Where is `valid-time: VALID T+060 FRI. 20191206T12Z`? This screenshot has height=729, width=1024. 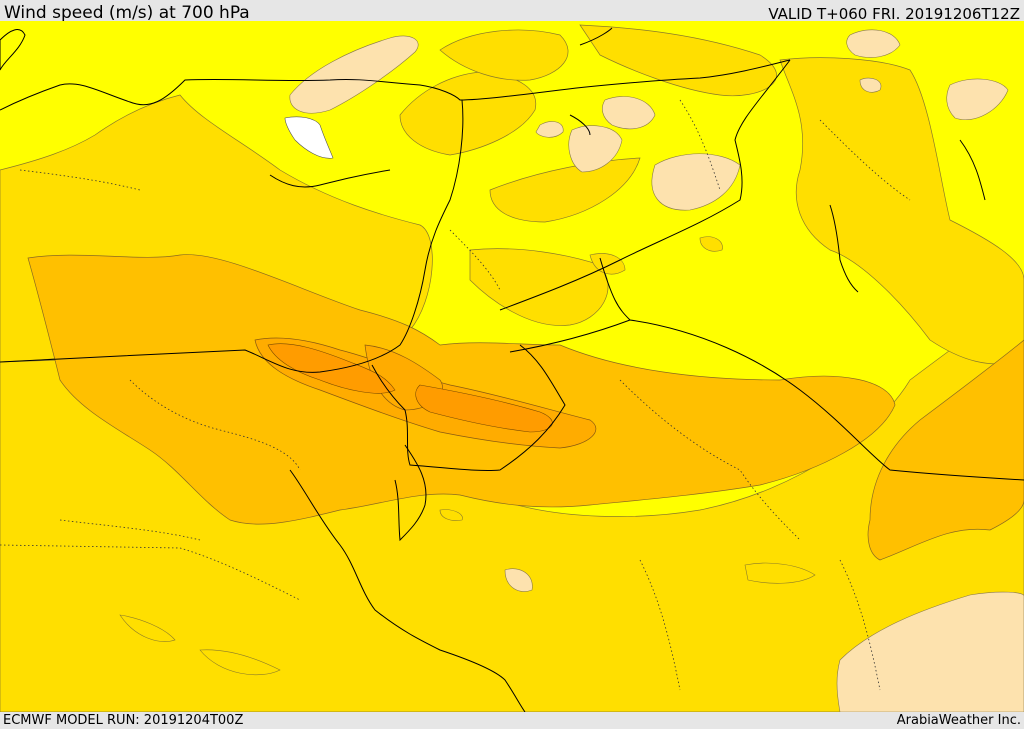 valid-time: VALID T+060 FRI. 20191206T12Z is located at coordinates (894, 14).